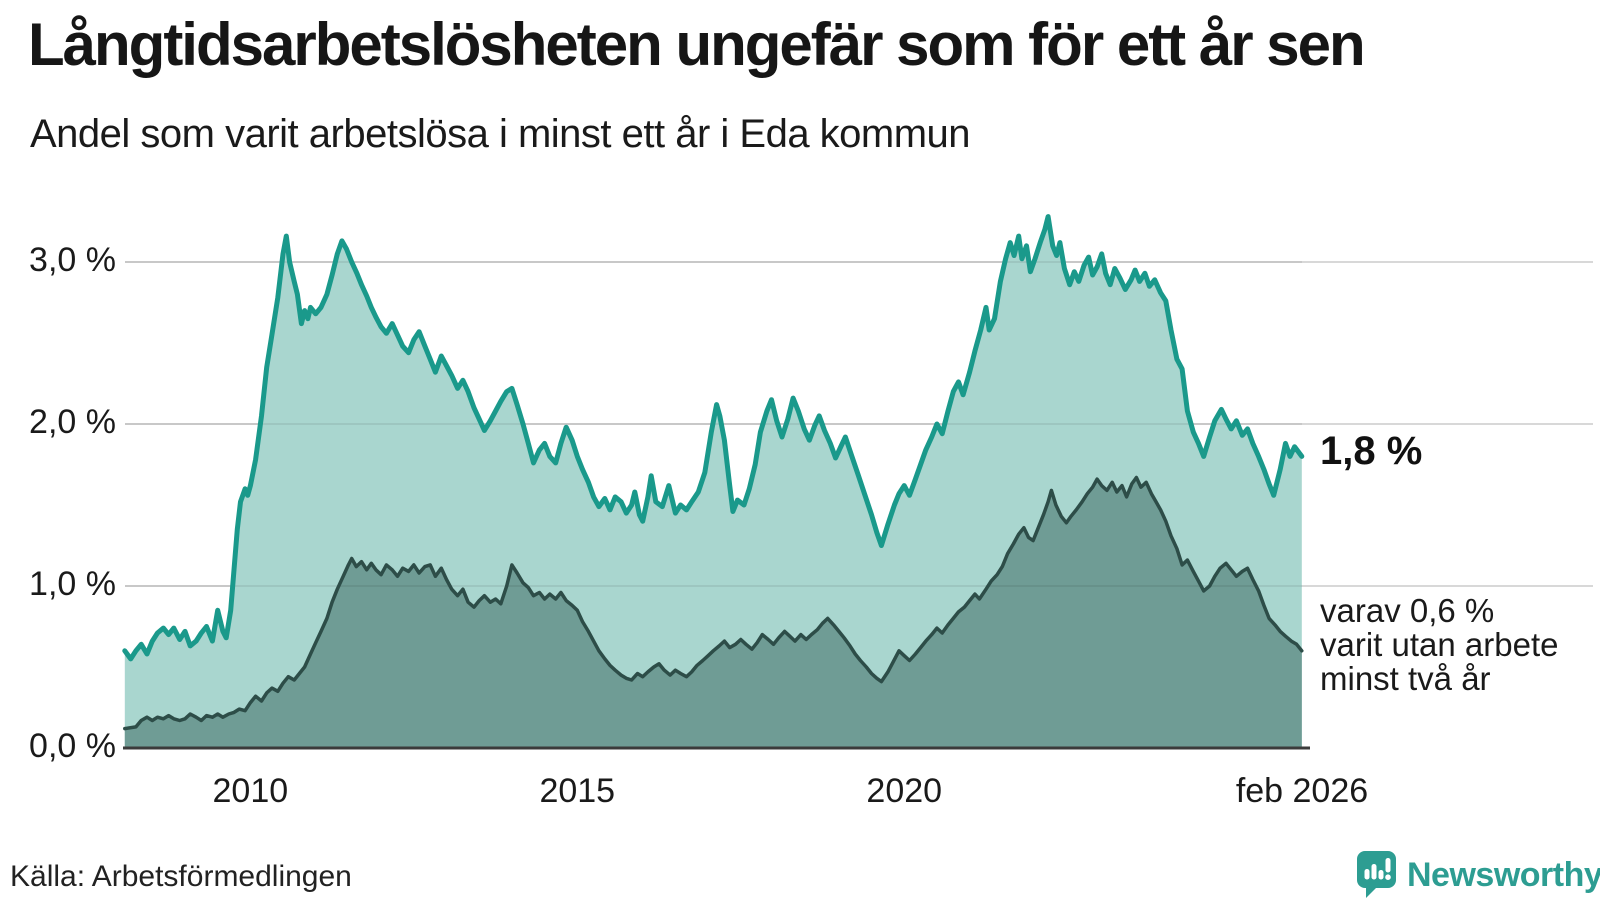  Describe the element at coordinates (72, 260) in the screenshot. I see `y-axis-tick-label: 3,0 %` at that location.